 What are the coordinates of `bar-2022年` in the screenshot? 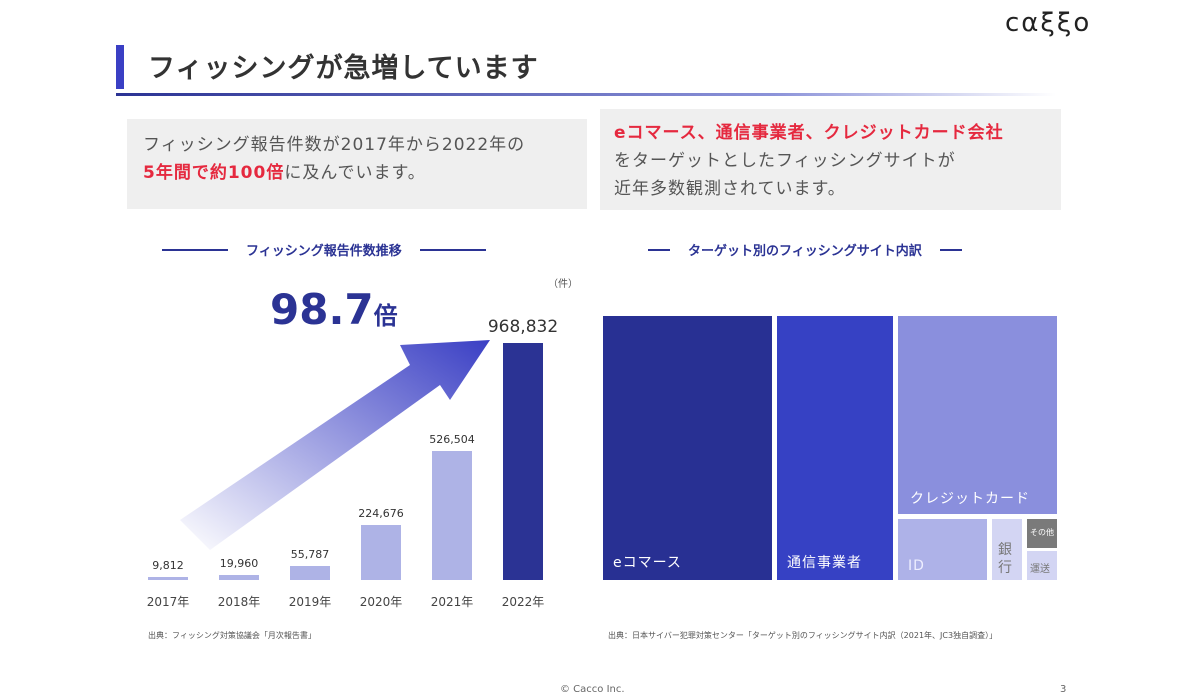 It's located at (523, 461).